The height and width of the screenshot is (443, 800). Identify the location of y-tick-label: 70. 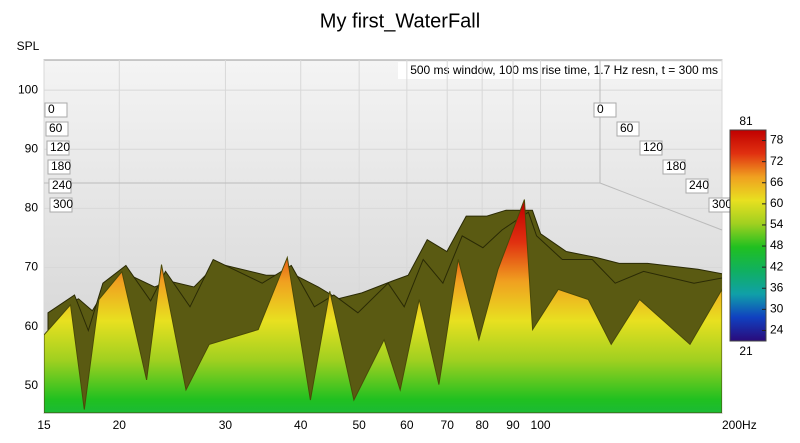
(32, 267).